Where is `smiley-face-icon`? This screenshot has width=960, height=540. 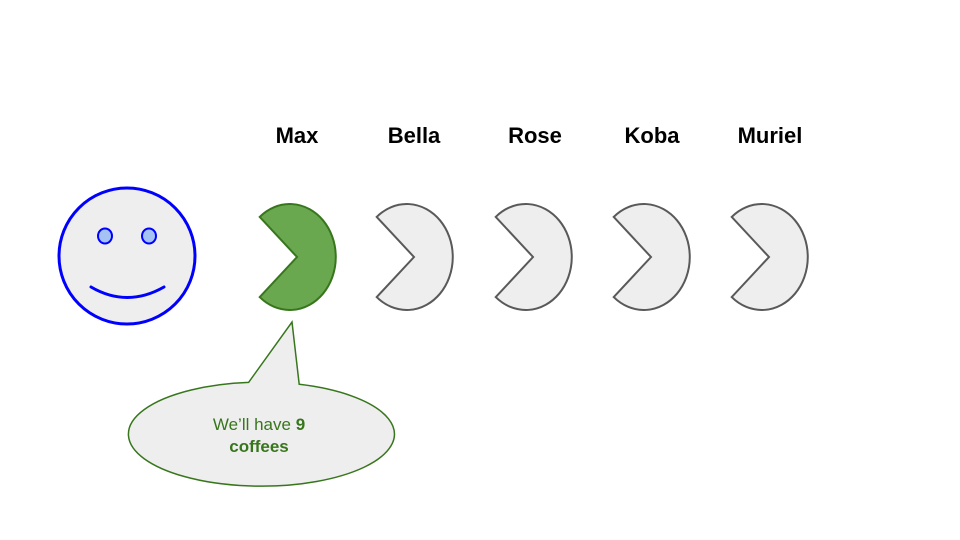 smiley-face-icon is located at coordinates (127, 256).